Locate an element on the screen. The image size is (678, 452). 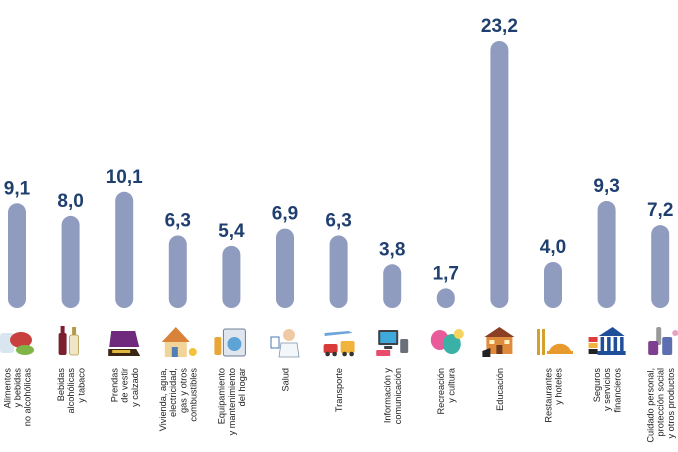
icons-group is located at coordinates (339, 342).